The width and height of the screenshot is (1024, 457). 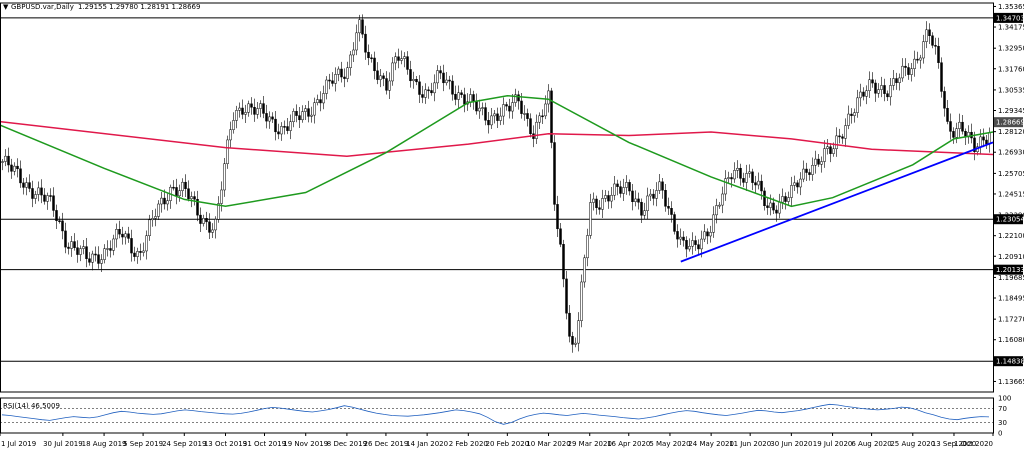 What do you see at coordinates (18, 444) in the screenshot?
I see `time-tick-label: 1 Jul 2019` at bounding box center [18, 444].